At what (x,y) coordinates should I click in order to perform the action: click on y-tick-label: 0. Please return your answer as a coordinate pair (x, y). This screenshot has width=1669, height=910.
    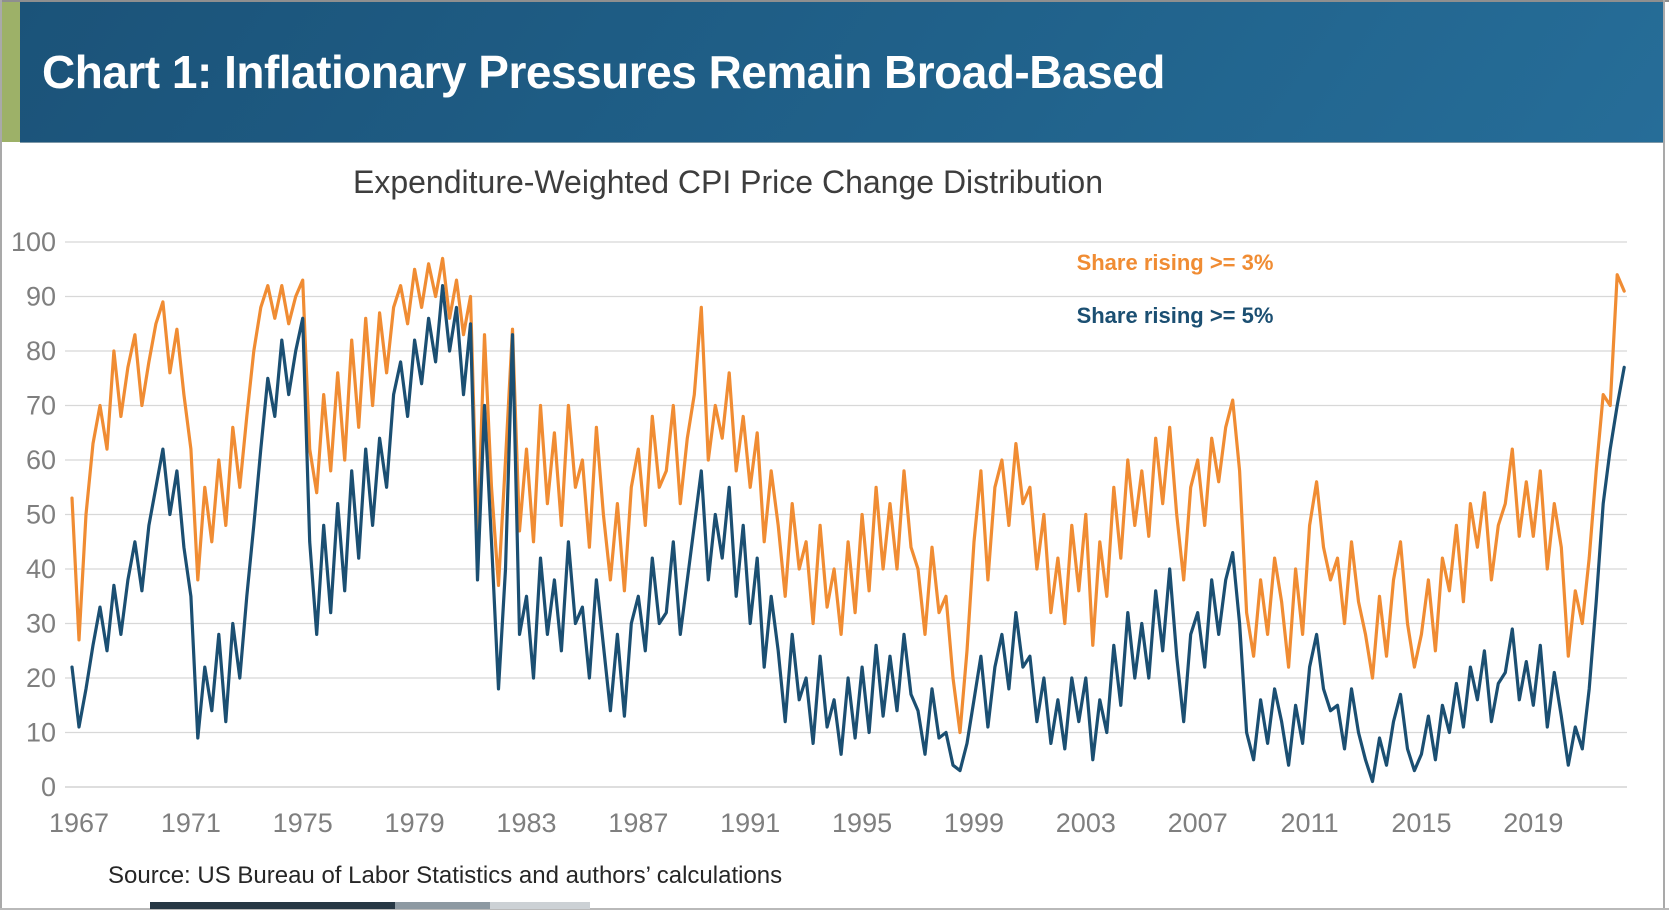
    Looking at the image, I should click on (48, 787).